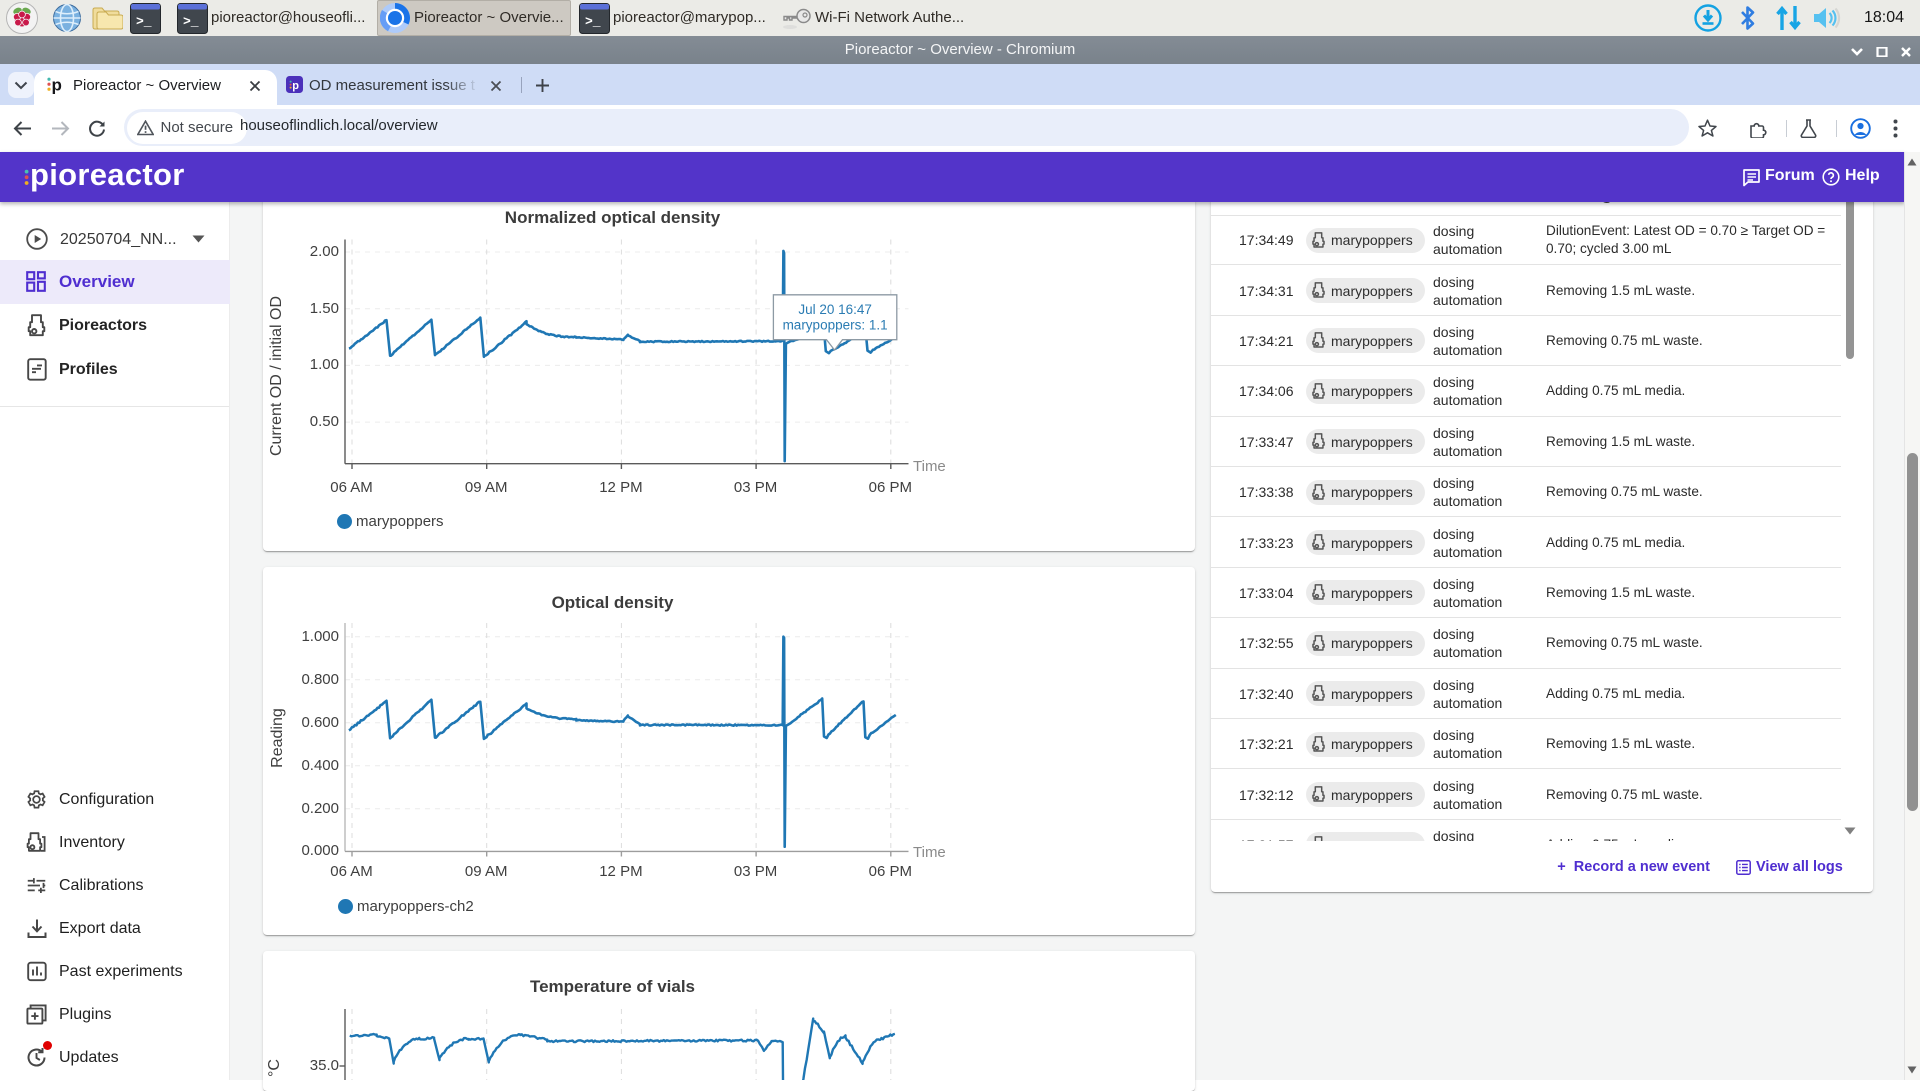 The height and width of the screenshot is (1091, 1920). What do you see at coordinates (834, 325) in the screenshot?
I see `svg-text: marypoppers: 1.1` at bounding box center [834, 325].